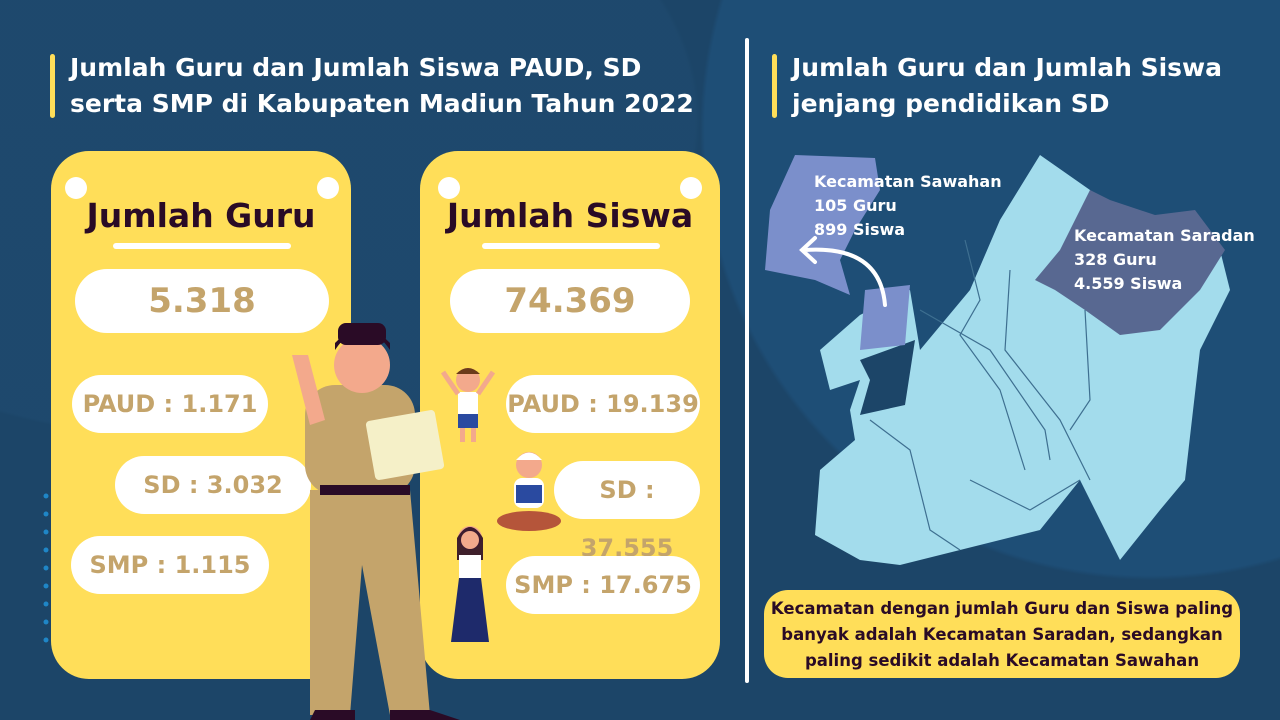 The image size is (1280, 720). I want to click on siswa-paud: PAUD : 19.139, so click(603, 404).